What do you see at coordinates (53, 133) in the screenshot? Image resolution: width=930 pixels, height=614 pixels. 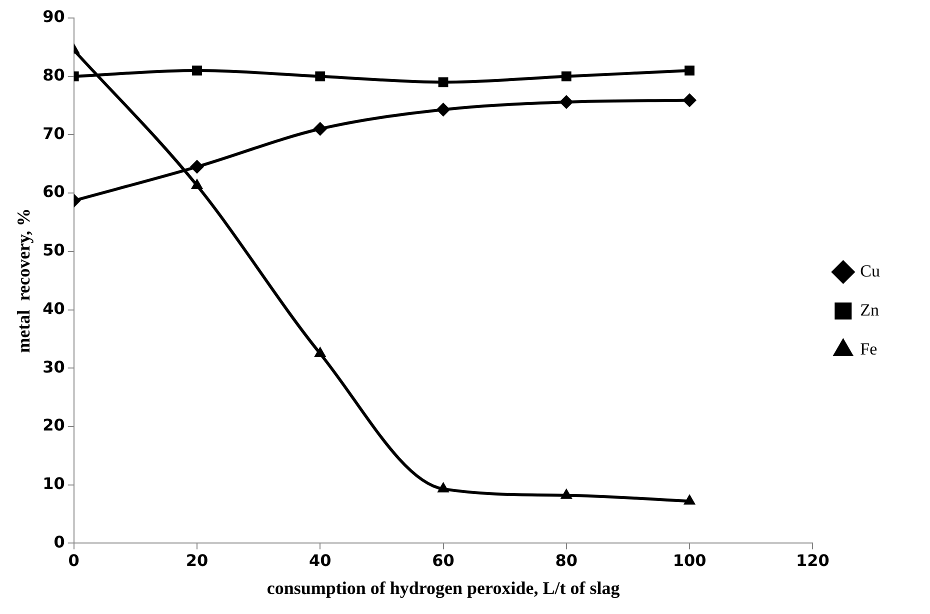 I see `y-tick-label: 70` at bounding box center [53, 133].